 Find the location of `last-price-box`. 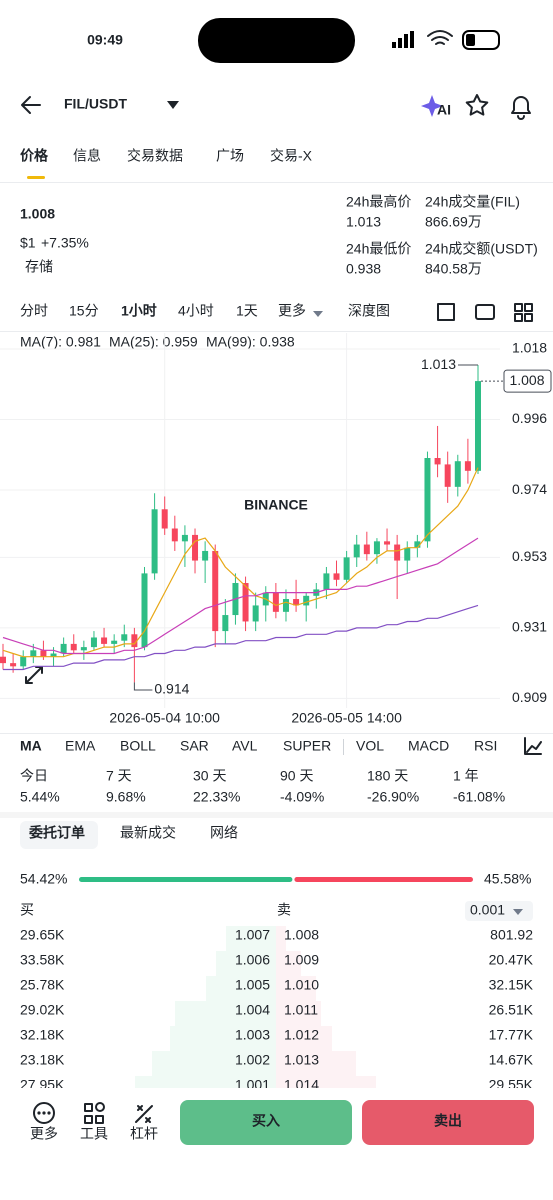

last-price-box is located at coordinates (527, 381).